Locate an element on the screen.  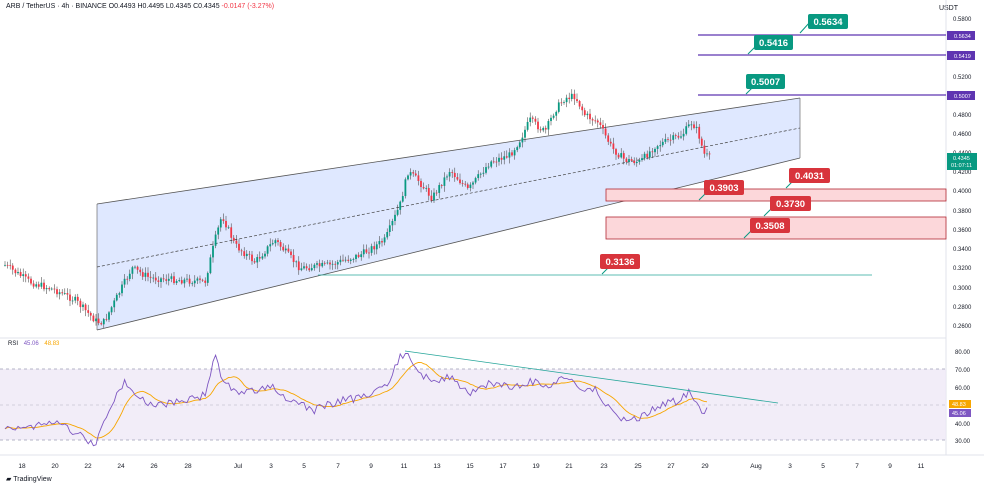
svg-text: 0.4345 is located at coordinates (961, 159).